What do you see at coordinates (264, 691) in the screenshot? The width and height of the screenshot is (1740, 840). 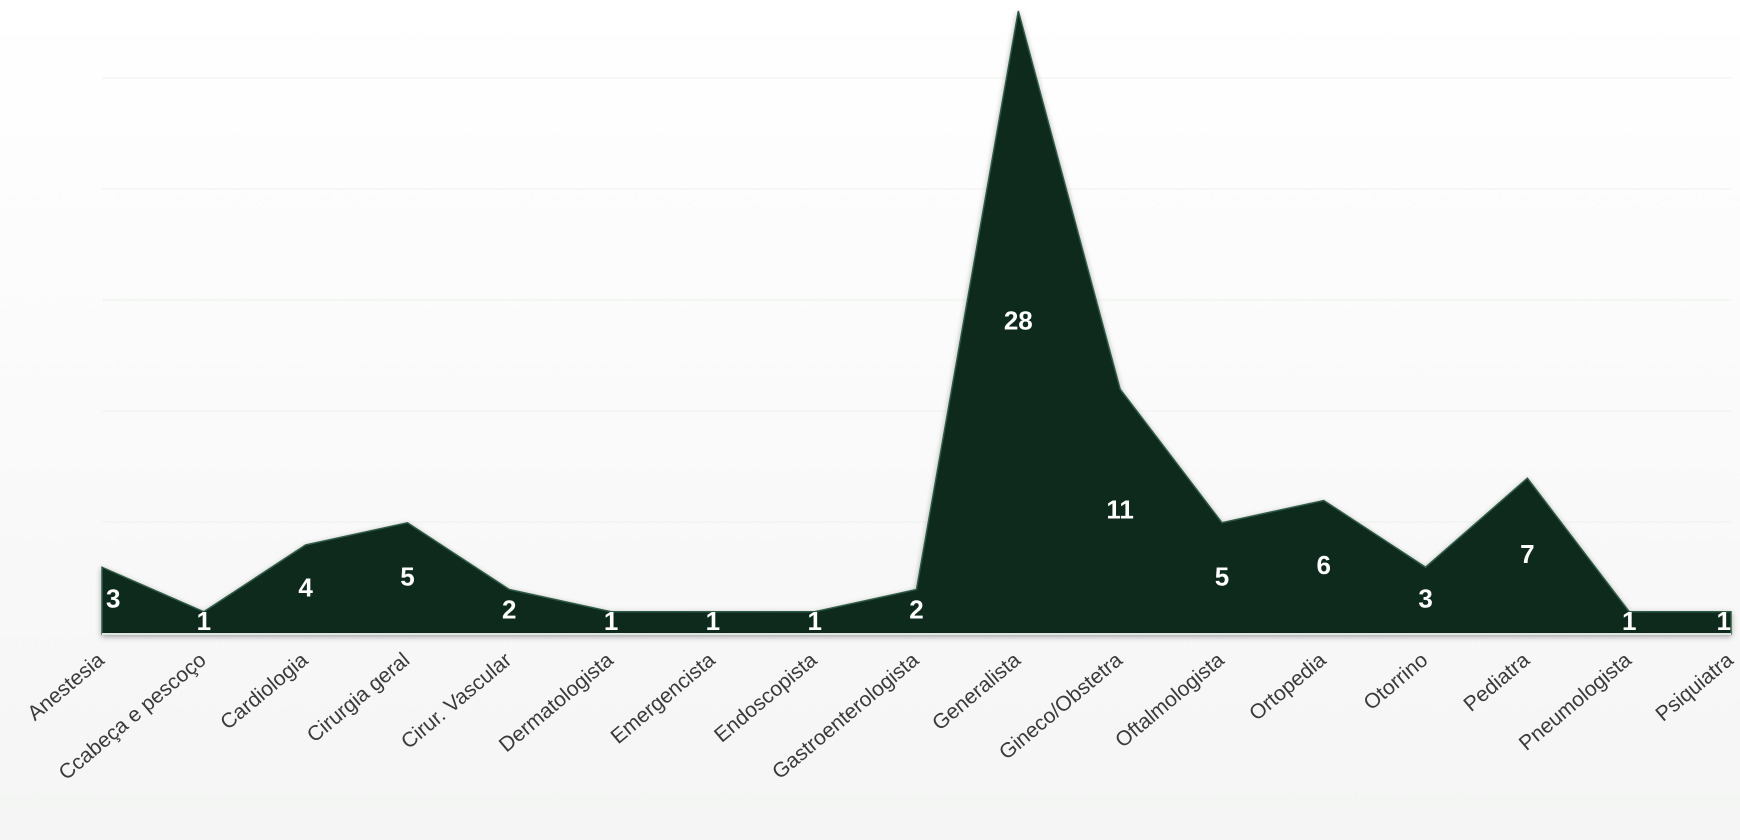 I see `x-tick-label: Cardiologia` at bounding box center [264, 691].